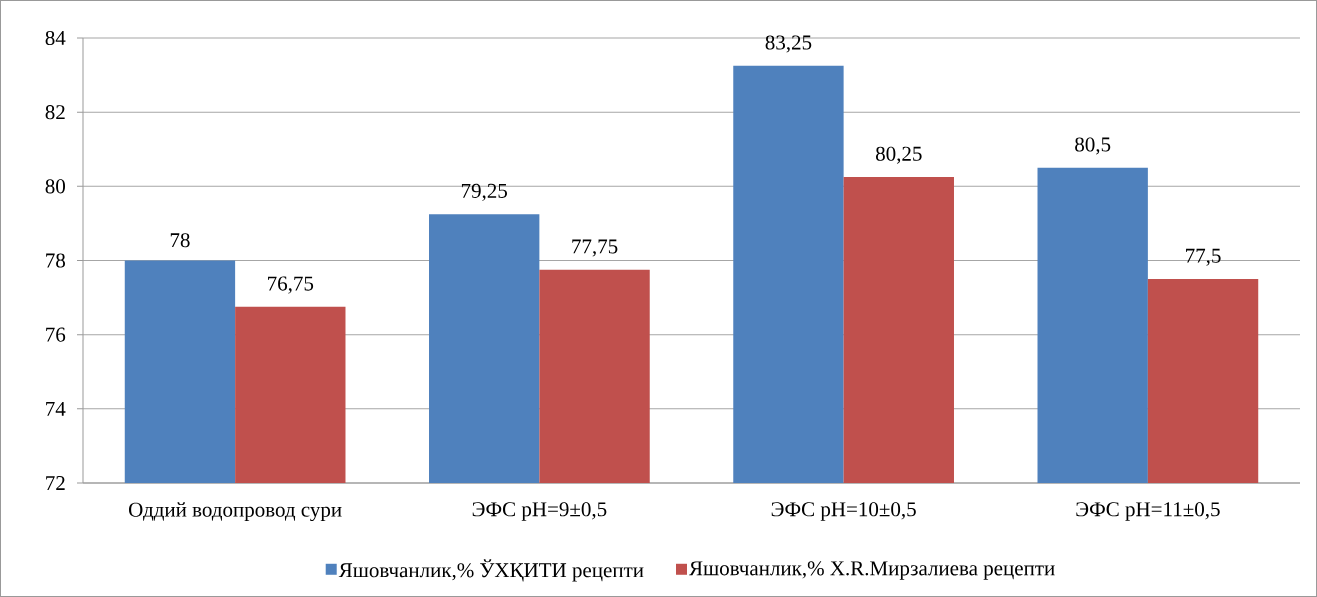 This screenshot has height=597, width=1317. I want to click on x-tick-label: ЭФС pH=9±0,5, so click(539, 511).